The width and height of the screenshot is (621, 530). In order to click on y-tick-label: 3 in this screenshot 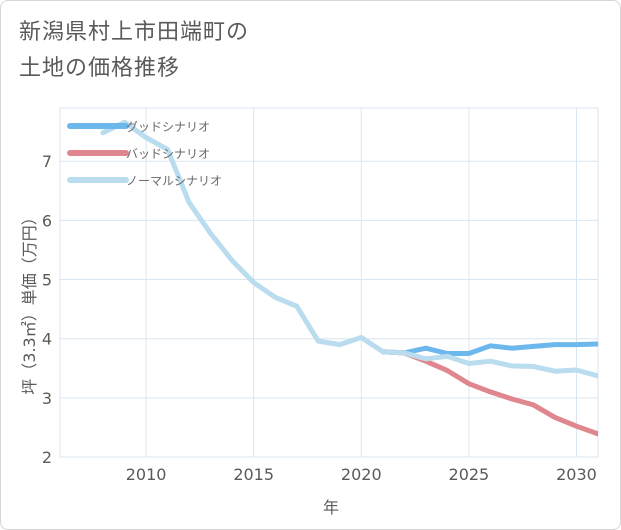, I will do `click(47, 398)`.